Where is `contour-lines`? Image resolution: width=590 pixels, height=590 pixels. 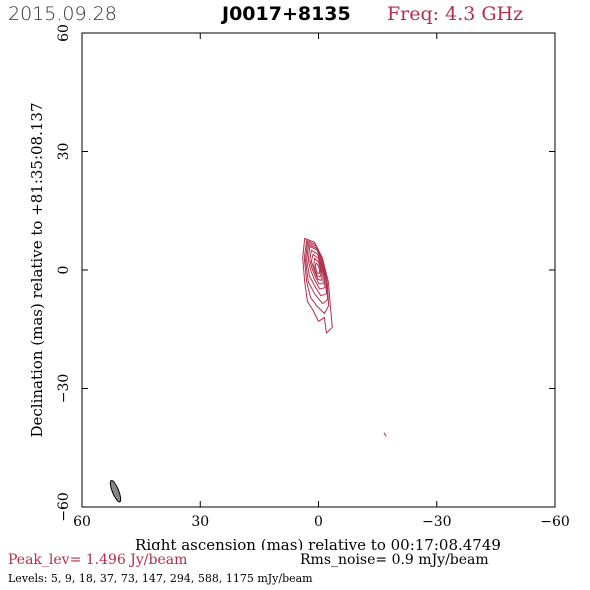 contour-lines is located at coordinates (344, 337).